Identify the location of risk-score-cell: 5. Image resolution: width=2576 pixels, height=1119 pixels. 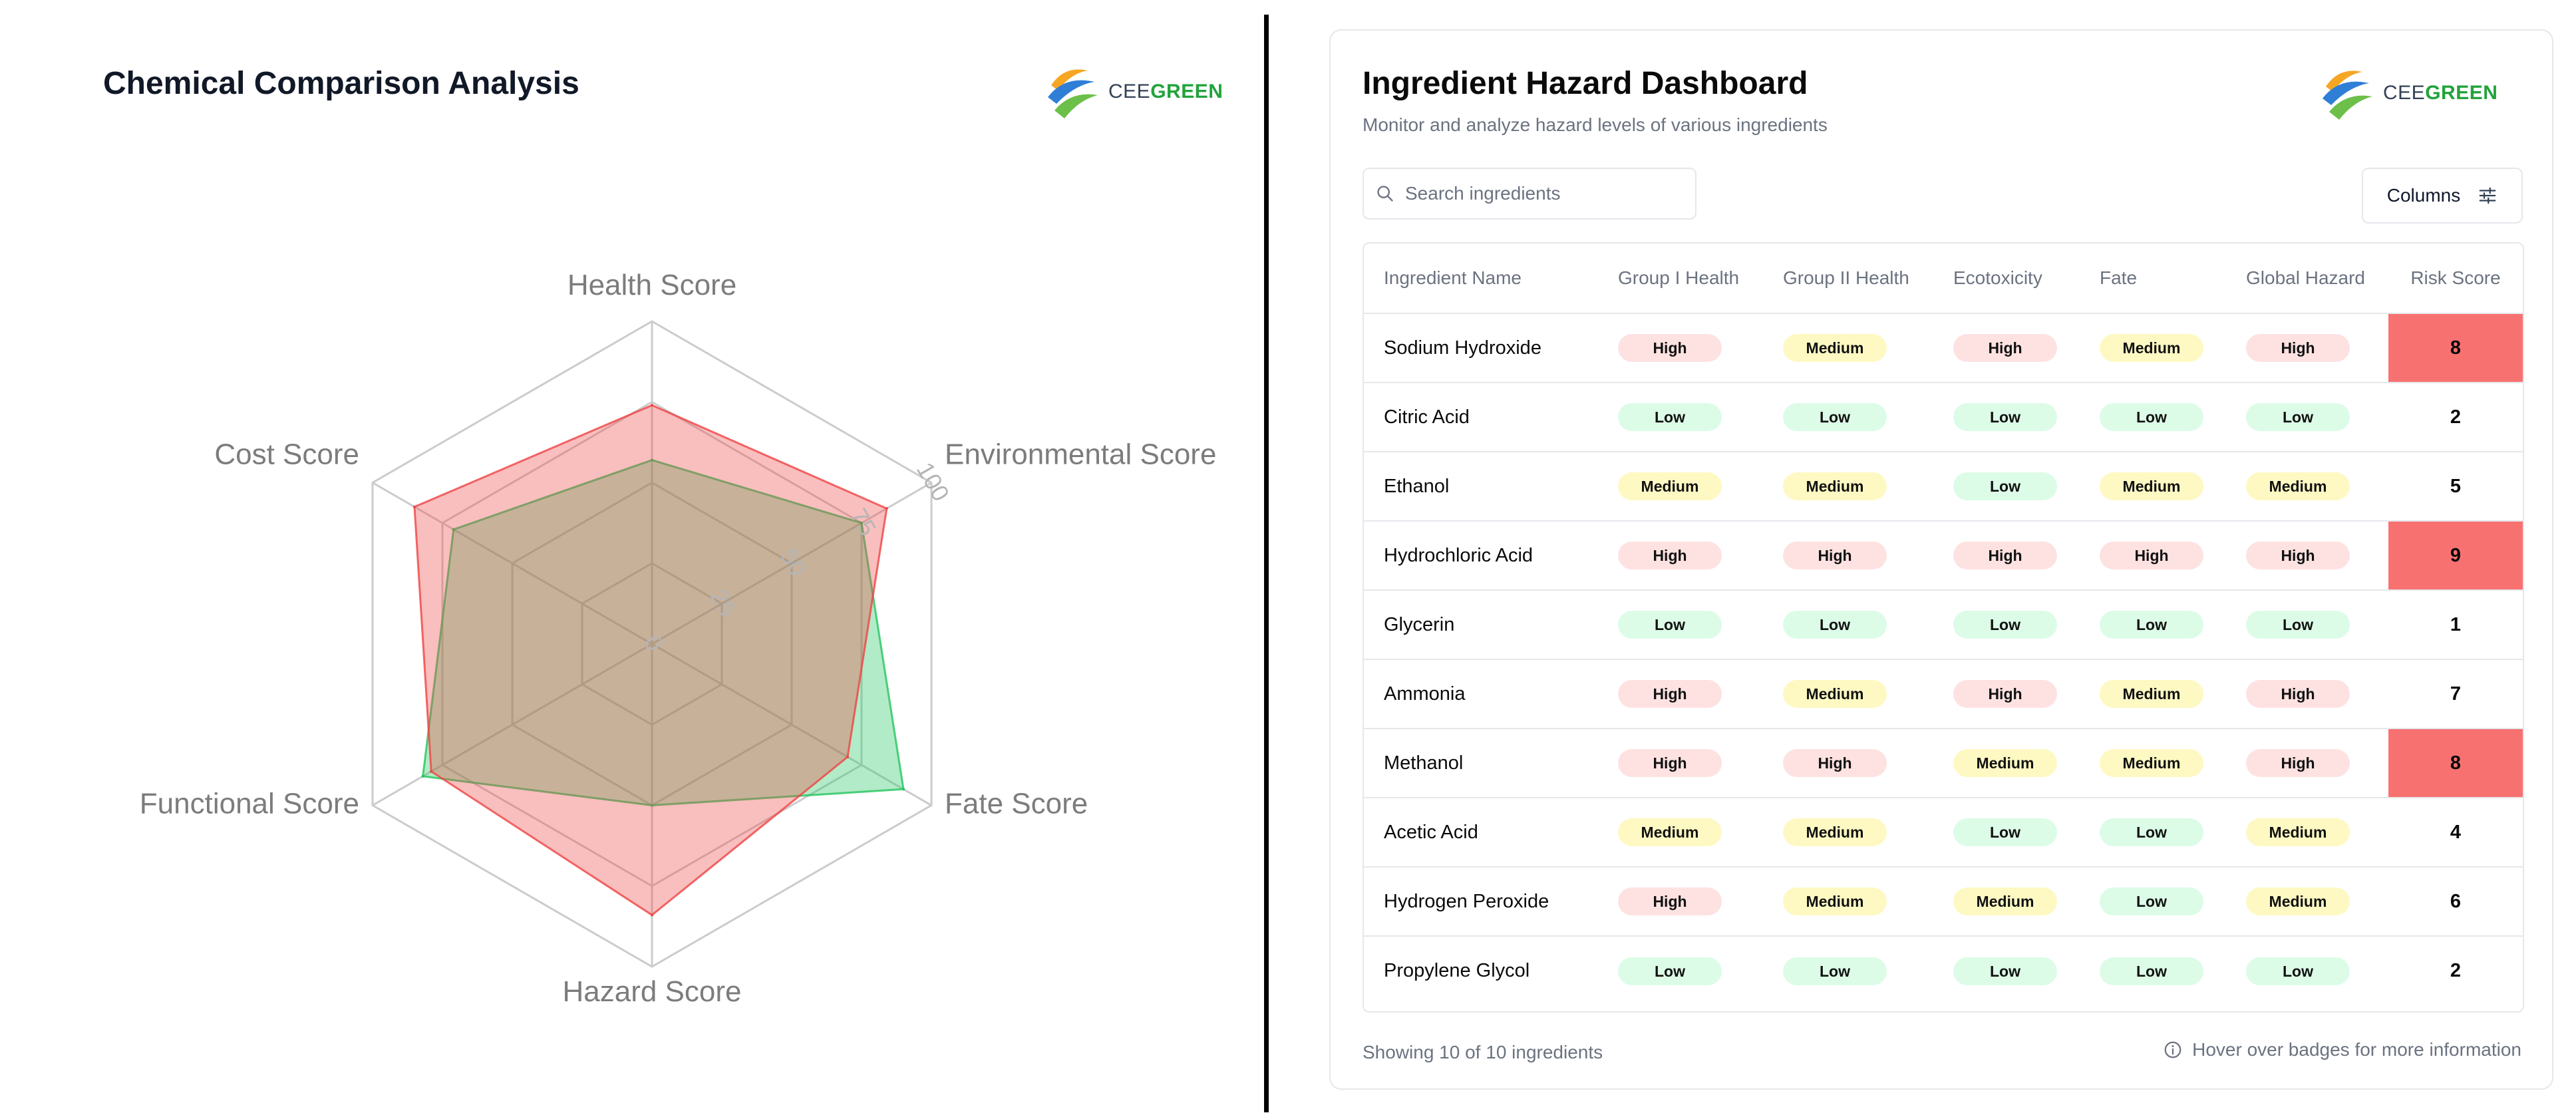
(2455, 487).